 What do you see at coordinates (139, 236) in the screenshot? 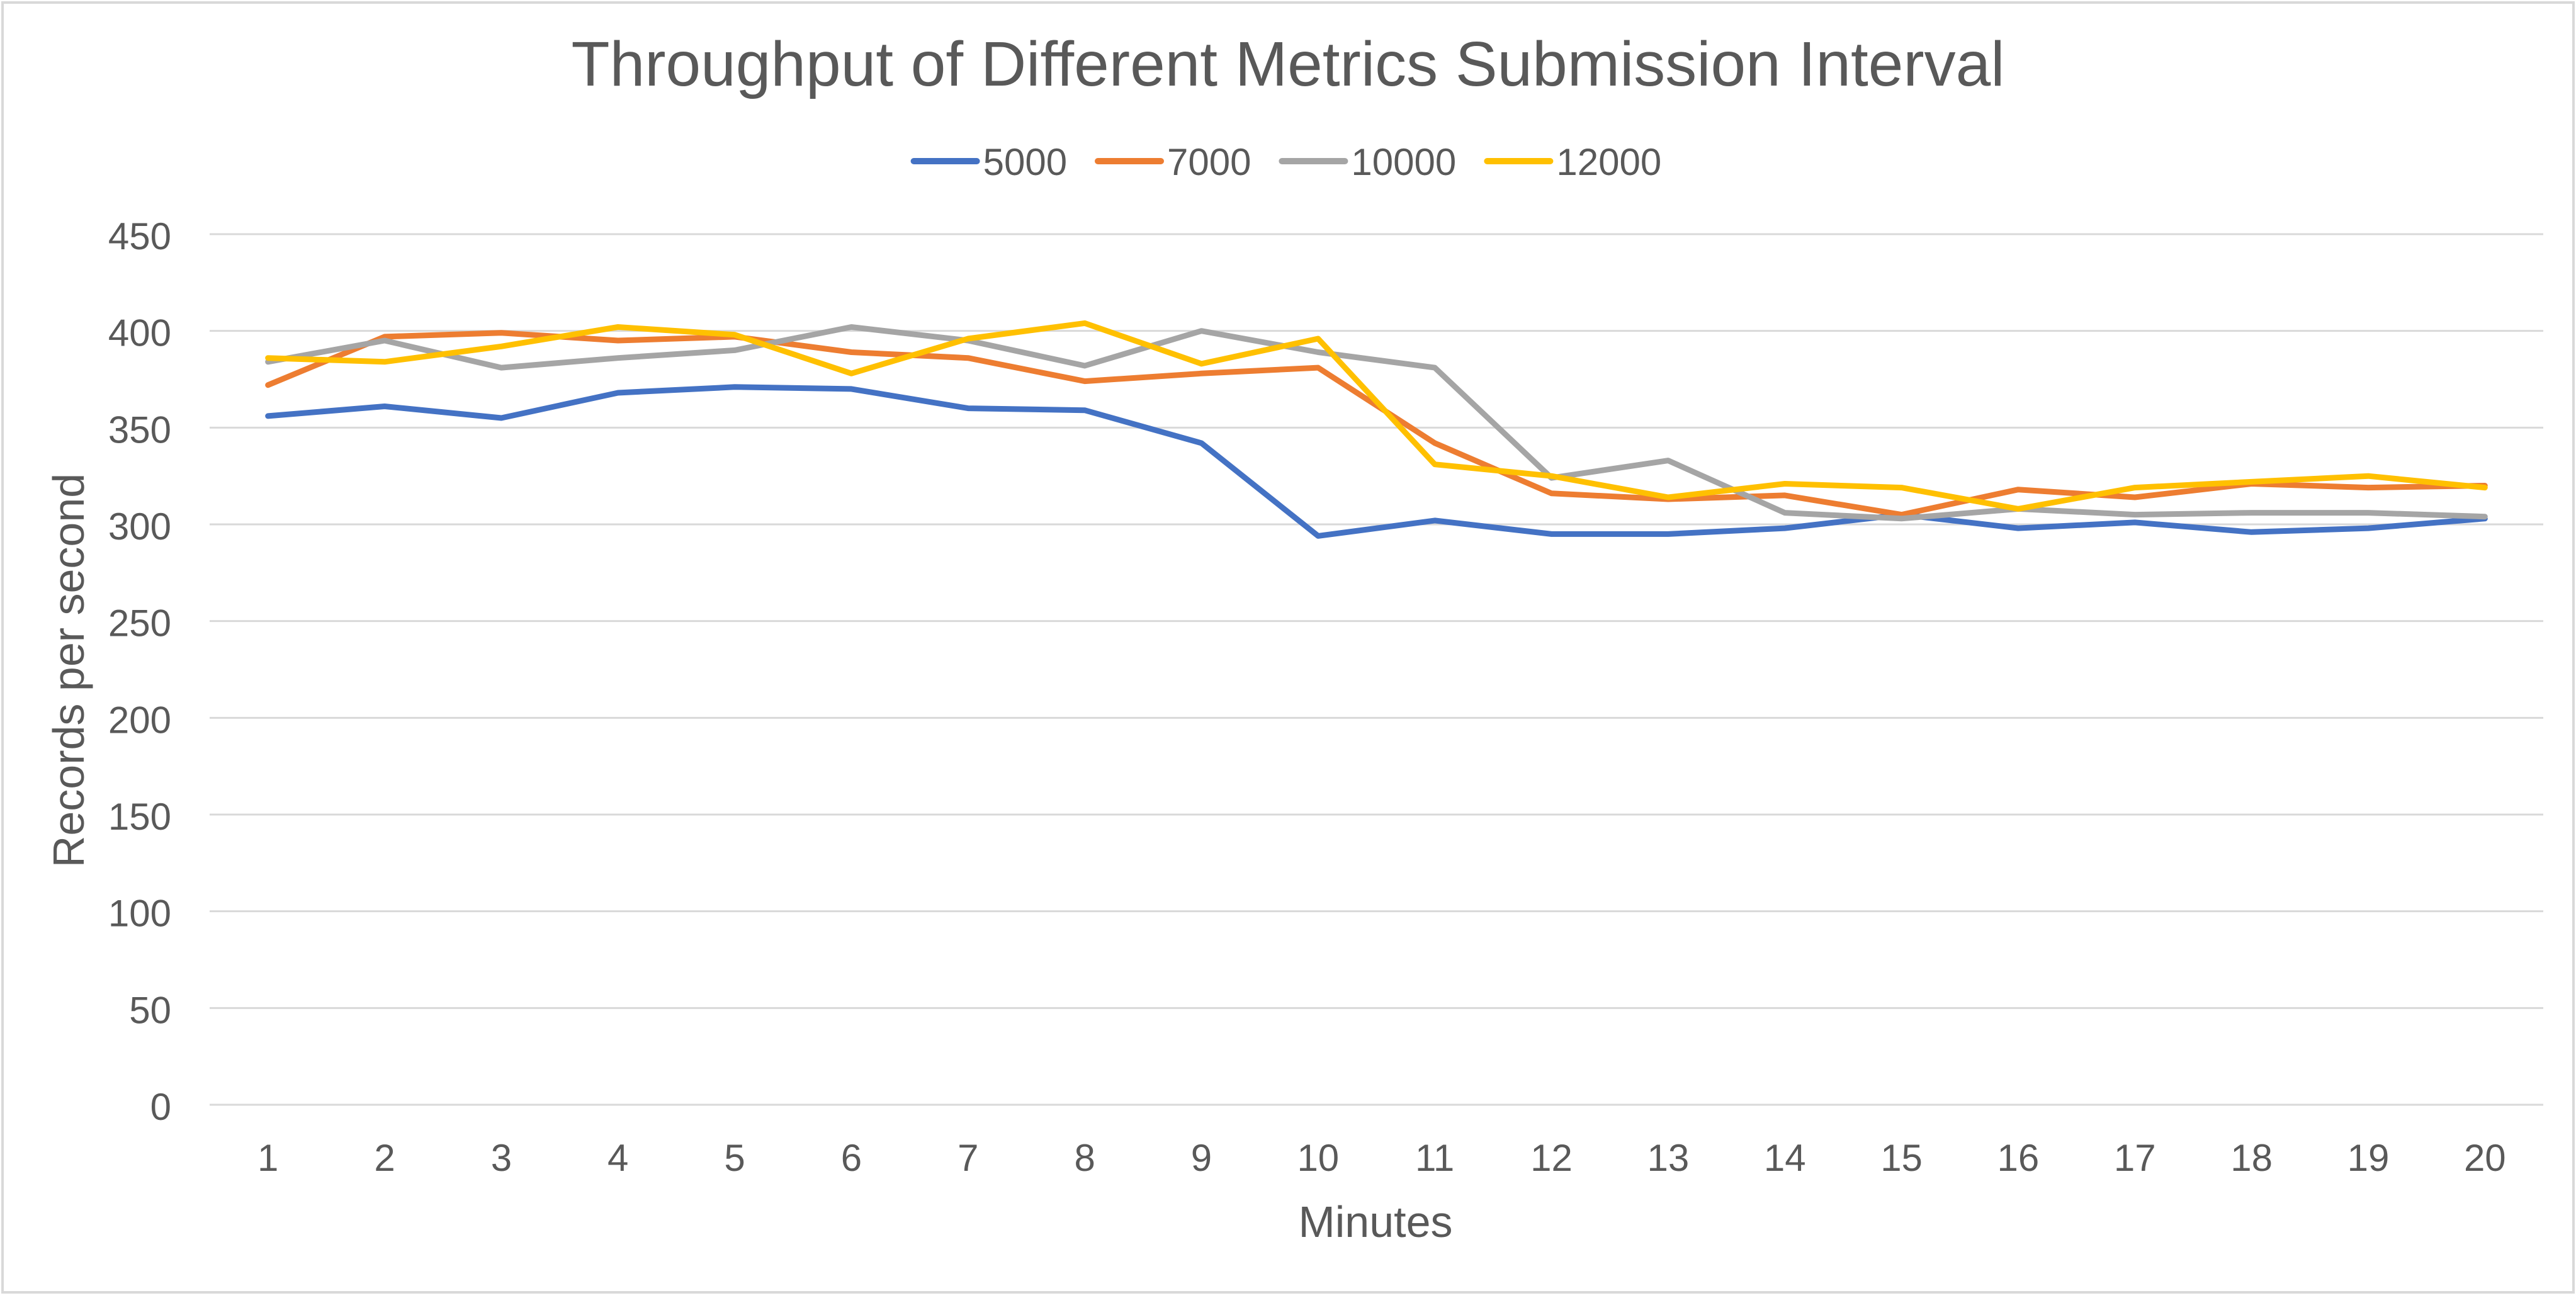
I see `y-tick-label: 450` at bounding box center [139, 236].